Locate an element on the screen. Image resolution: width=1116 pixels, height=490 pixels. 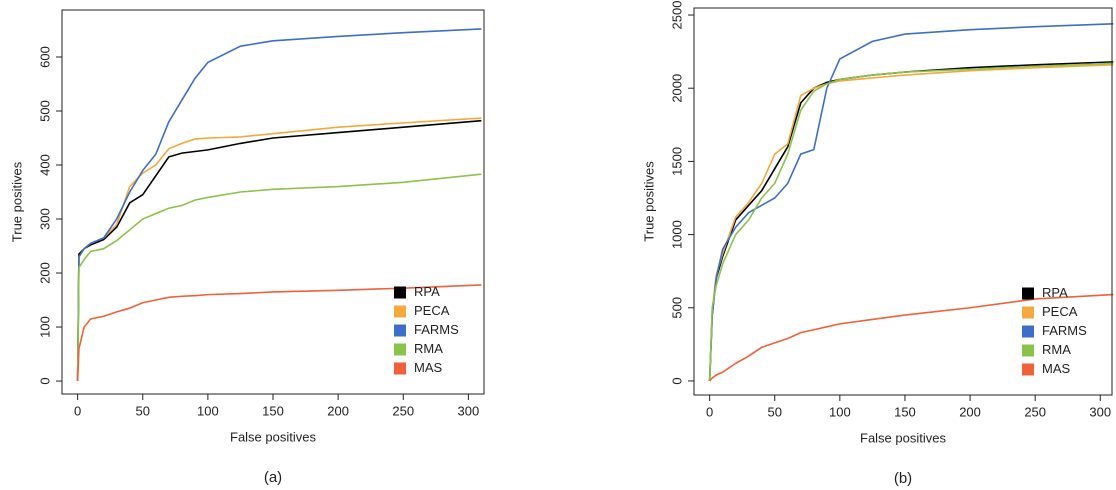
y-tick-label: 200 is located at coordinates (44, 273).